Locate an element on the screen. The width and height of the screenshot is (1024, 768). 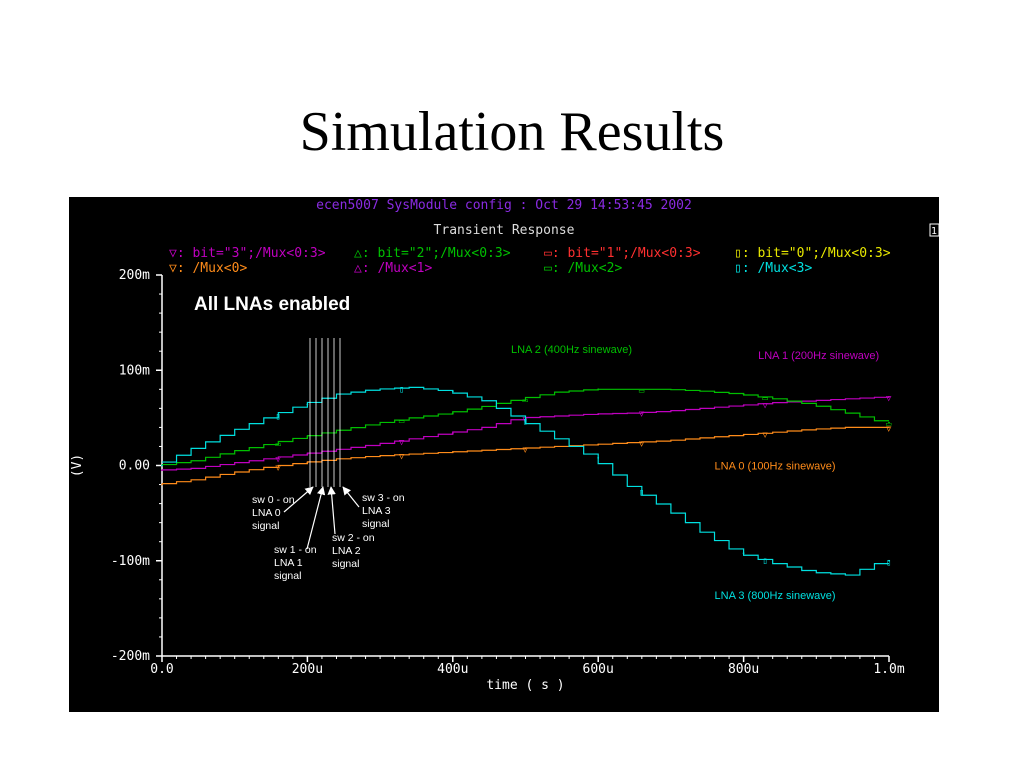
series-label: LNA 1 (200Hz sinewave) is located at coordinates (818, 356).